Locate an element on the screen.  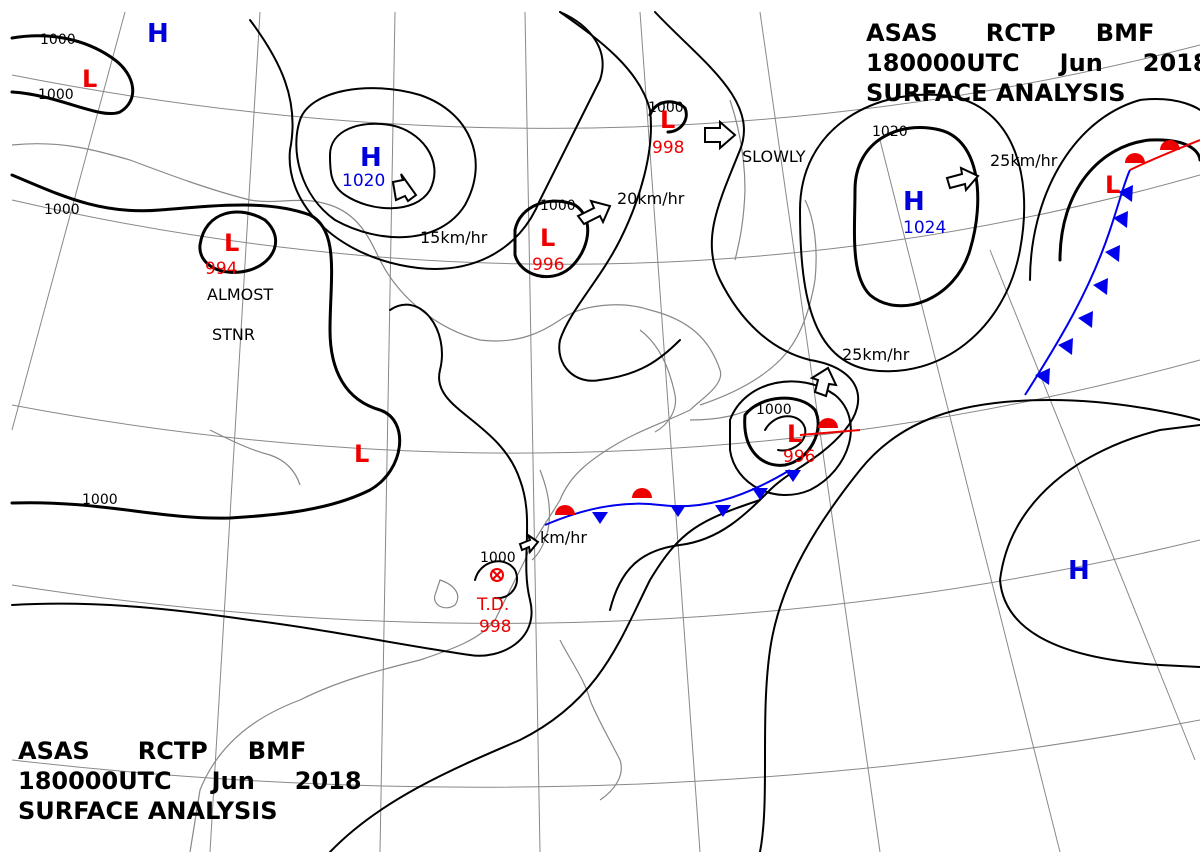
header-code: RCTP is located at coordinates (1020, 33).